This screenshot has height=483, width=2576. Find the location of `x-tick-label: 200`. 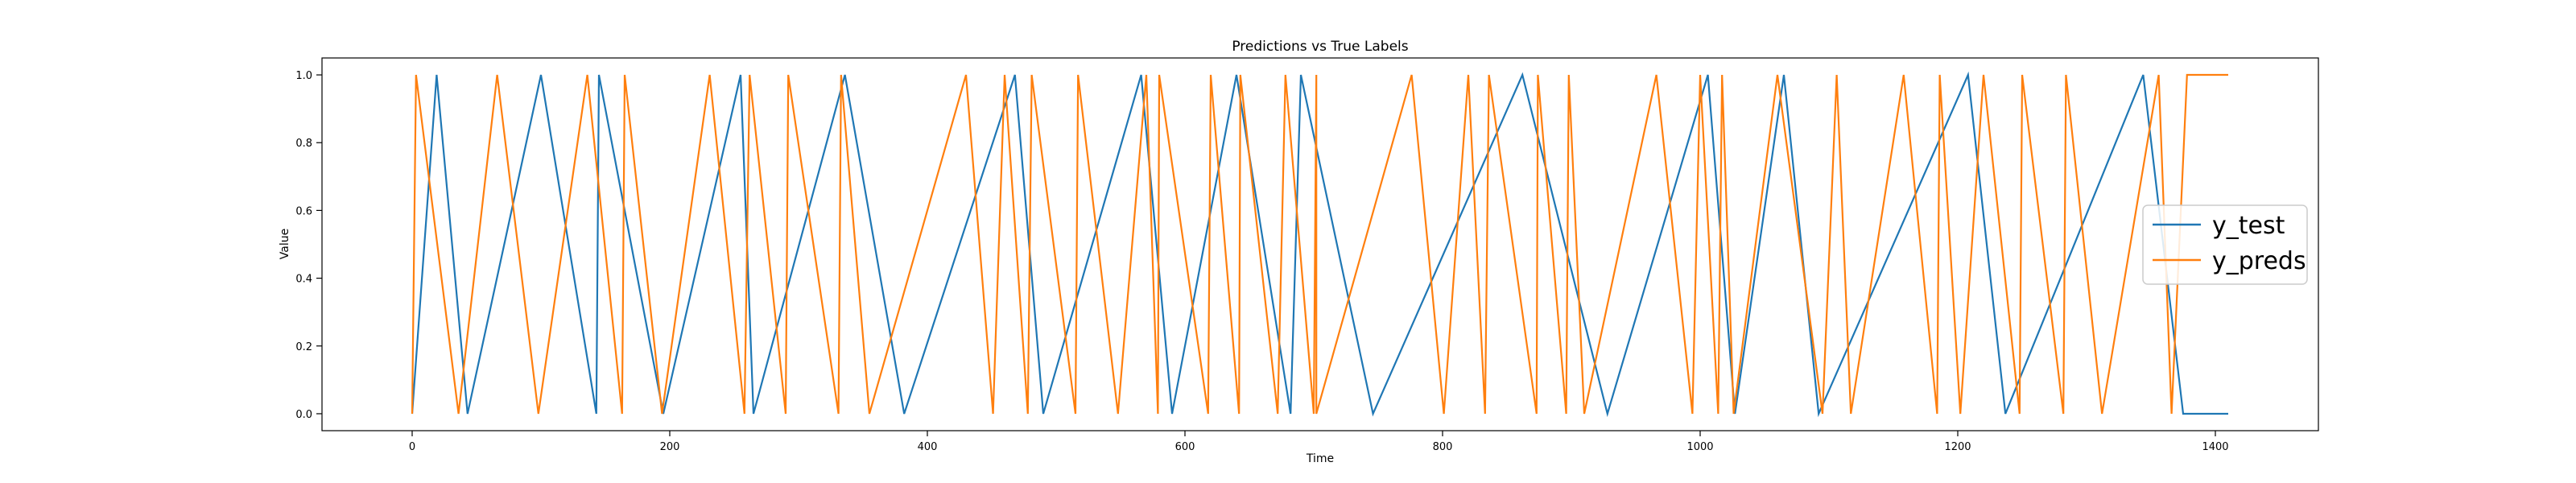

x-tick-label: 200 is located at coordinates (670, 447).